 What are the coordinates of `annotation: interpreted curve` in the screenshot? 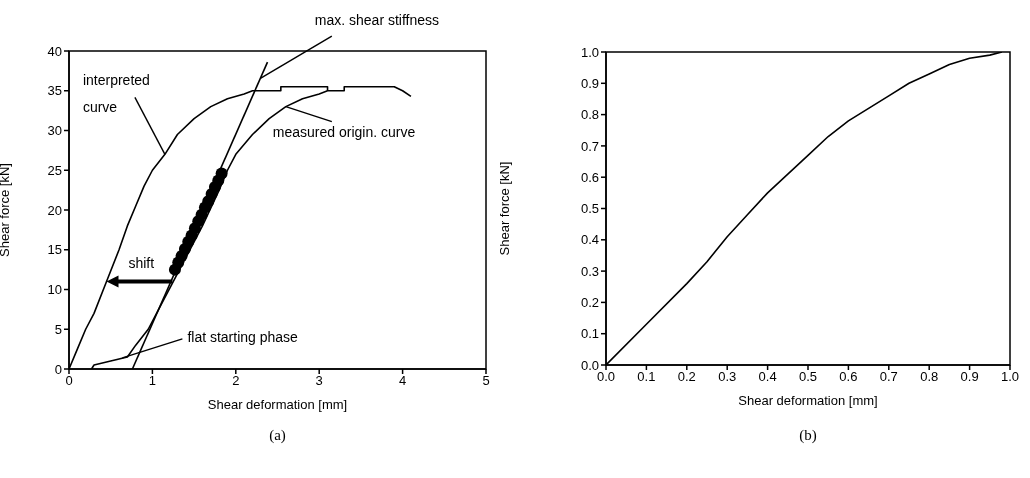 It's located at (116, 94).